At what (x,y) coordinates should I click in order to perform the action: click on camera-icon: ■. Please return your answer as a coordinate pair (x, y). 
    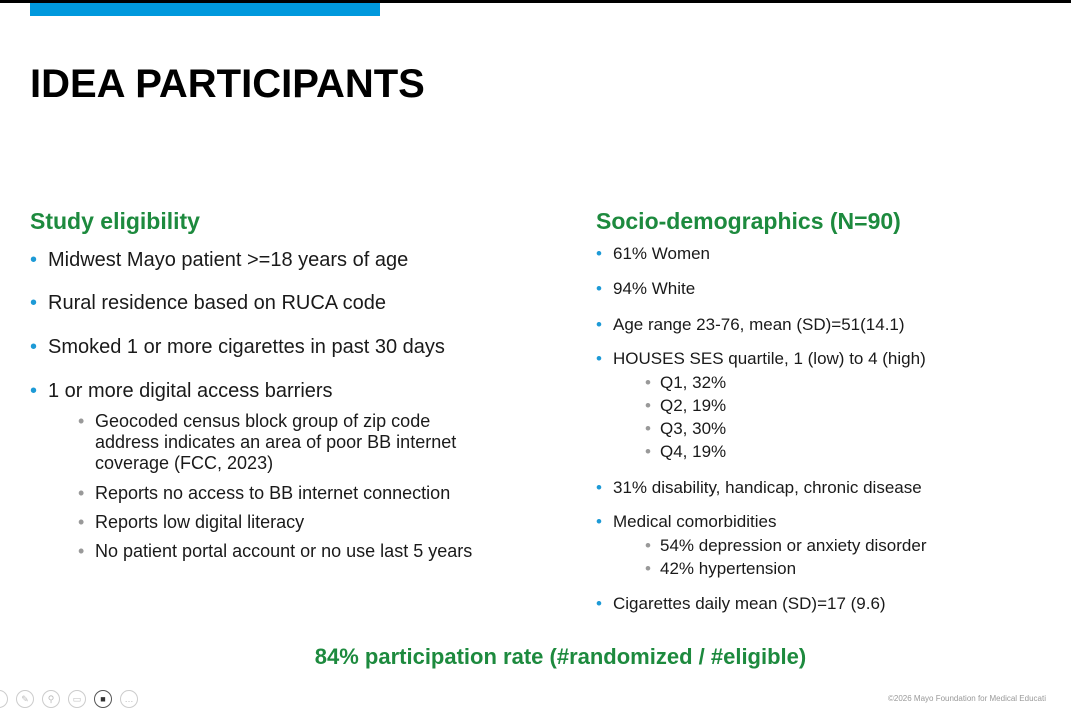
    Looking at the image, I should click on (103, 699).